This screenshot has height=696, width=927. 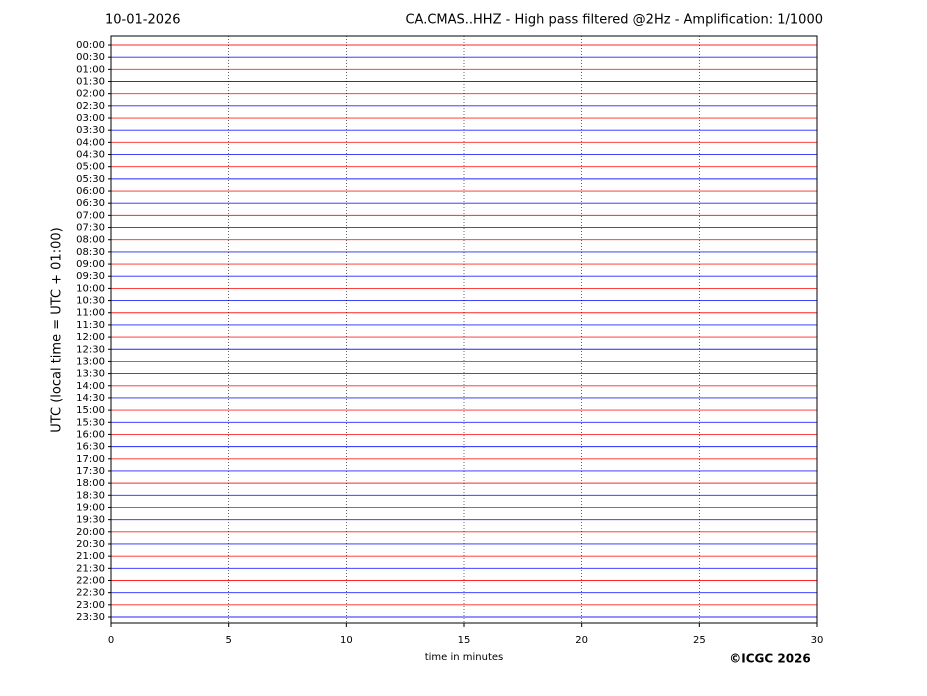 What do you see at coordinates (90, 495) in the screenshot?
I see `y-tick-label: 18:30` at bounding box center [90, 495].